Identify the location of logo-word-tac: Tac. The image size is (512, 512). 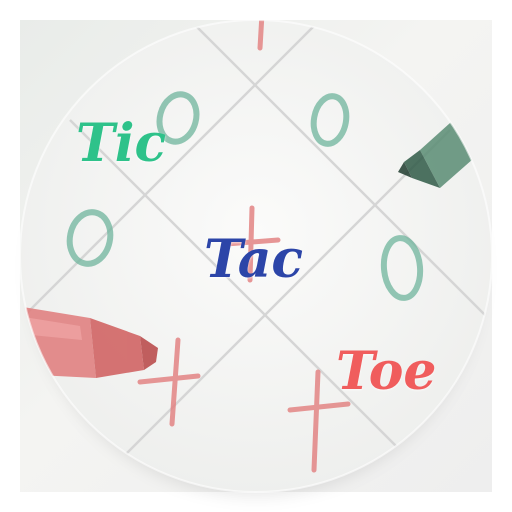
(254, 259).